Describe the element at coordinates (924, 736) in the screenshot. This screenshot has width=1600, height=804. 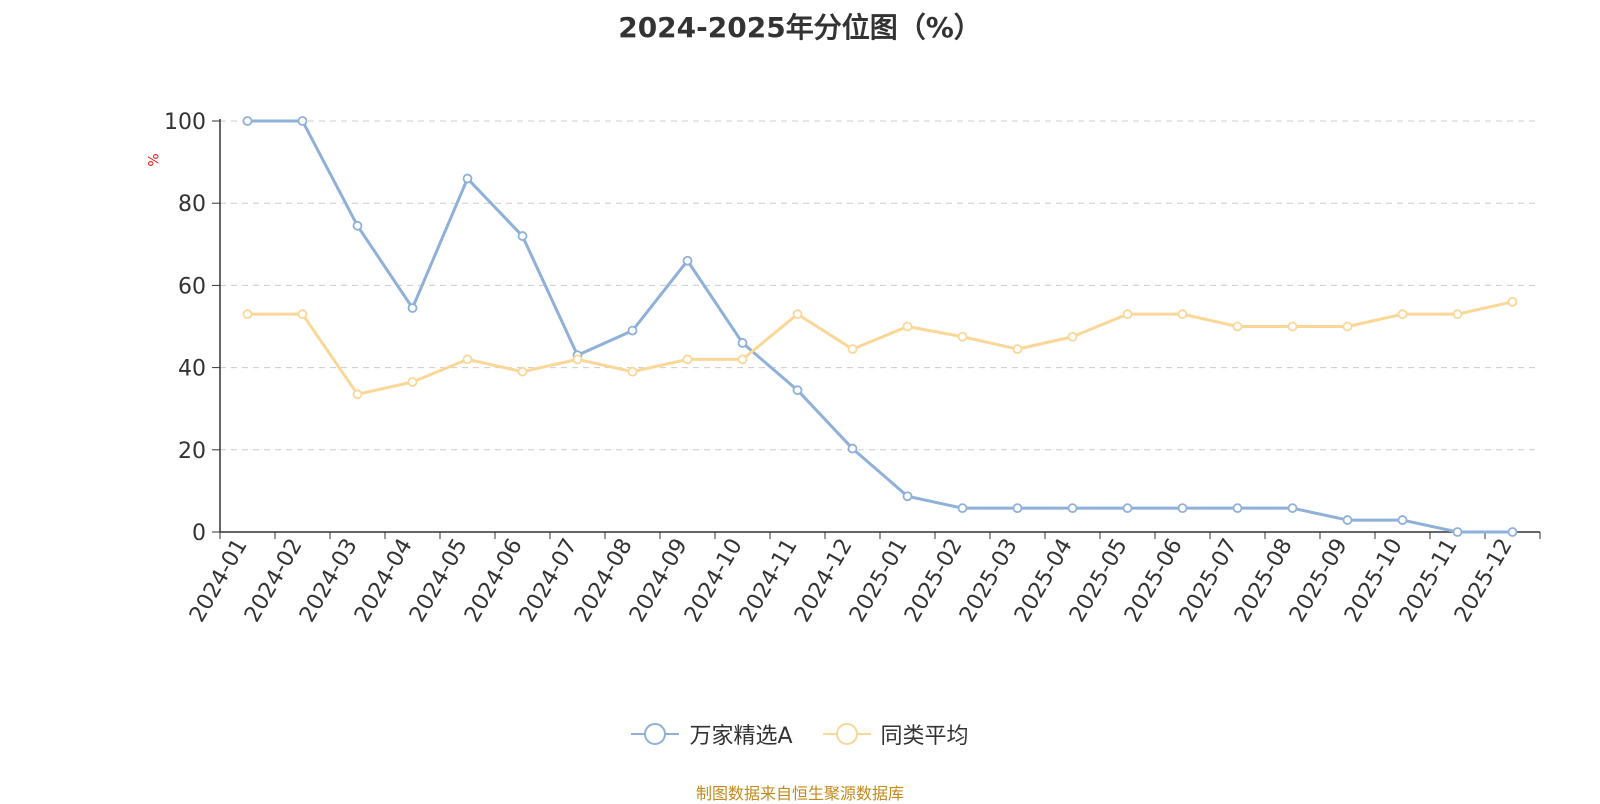
I see `legend-label-series-2: 同类平均` at that location.